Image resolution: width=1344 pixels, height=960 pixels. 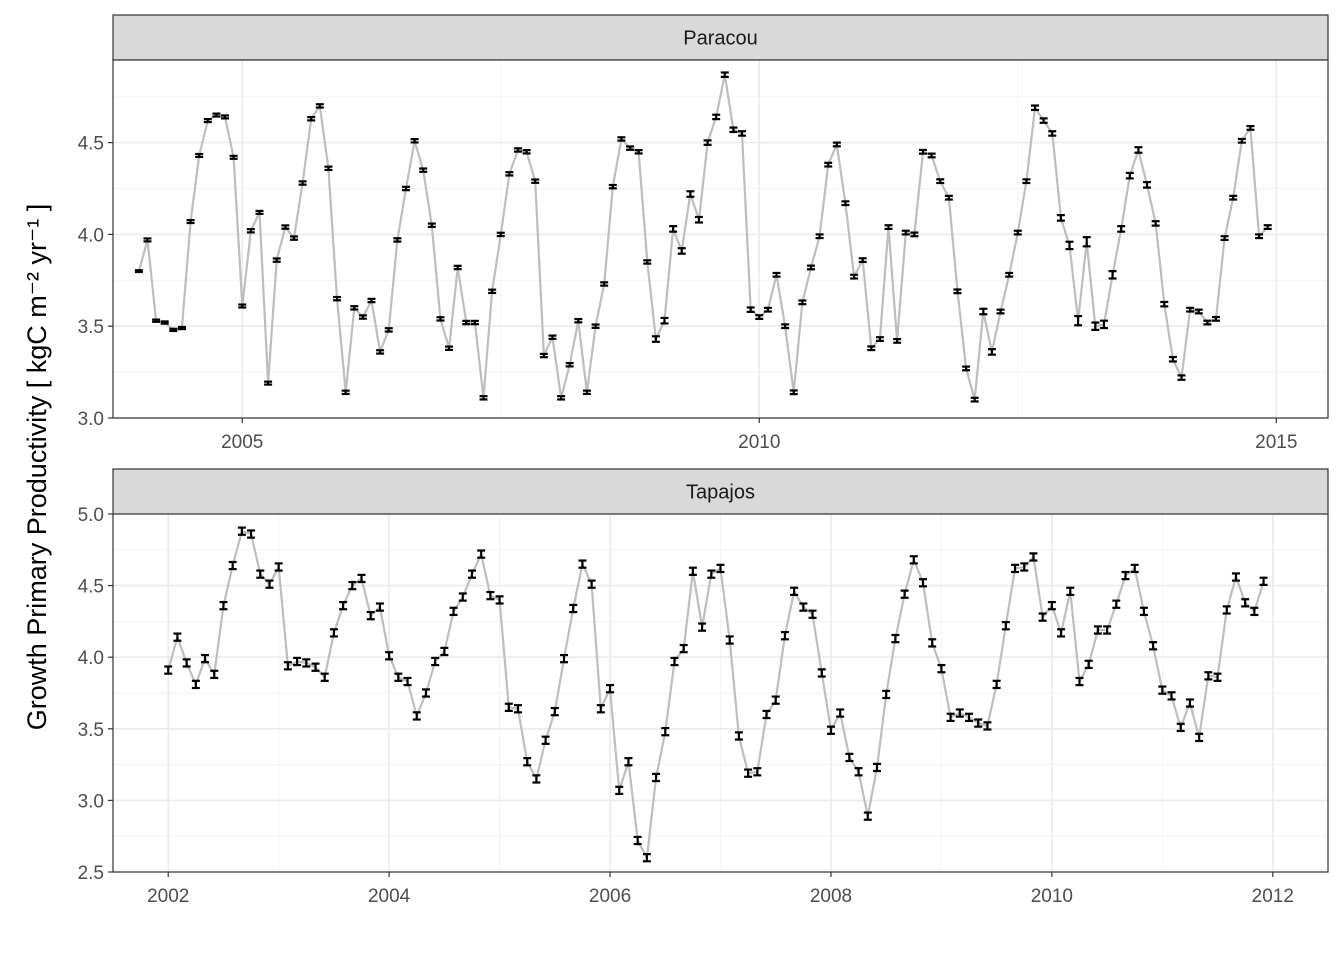 What do you see at coordinates (610, 896) in the screenshot?
I see `x-tick-label: 2006` at bounding box center [610, 896].